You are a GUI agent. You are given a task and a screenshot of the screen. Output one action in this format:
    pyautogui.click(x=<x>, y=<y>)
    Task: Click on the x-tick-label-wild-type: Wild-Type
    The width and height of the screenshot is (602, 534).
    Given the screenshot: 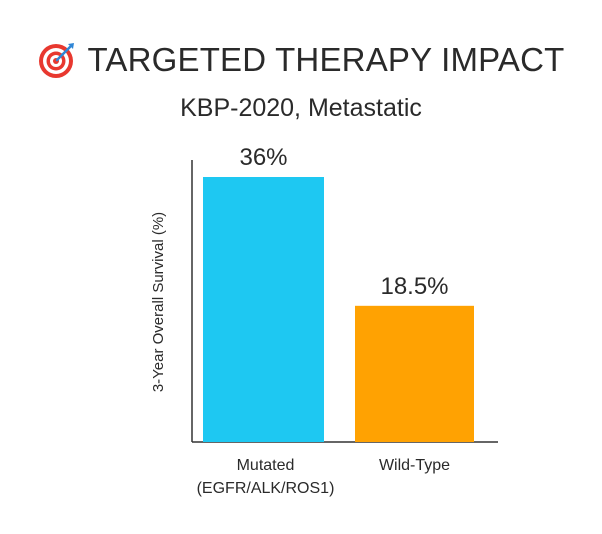 What is the action you would take?
    pyautogui.click(x=414, y=465)
    